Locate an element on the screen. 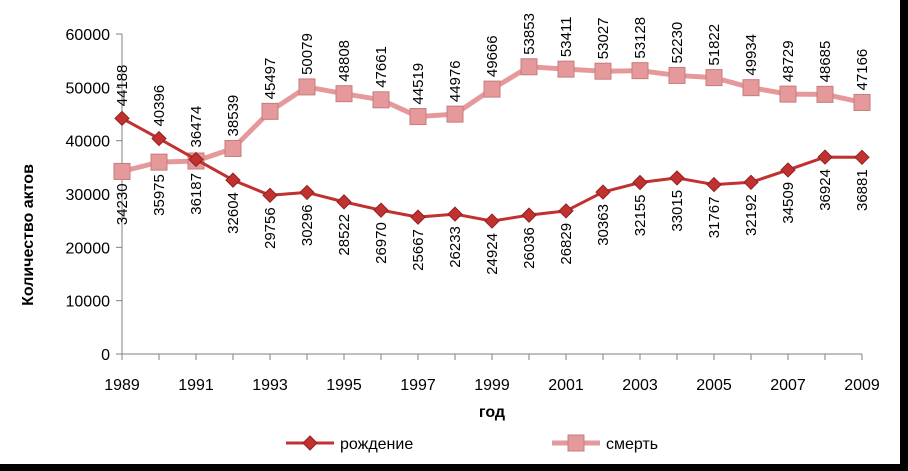 The image size is (908, 471). data-label: 32604 is located at coordinates (233, 213).